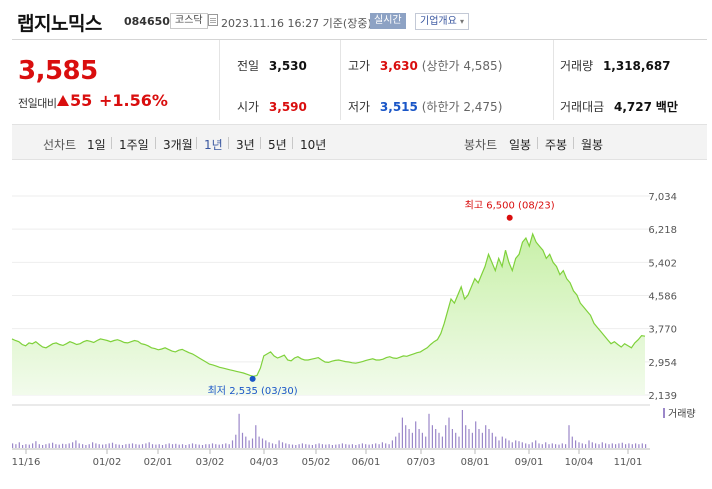 The height and width of the screenshot is (489, 712). Describe the element at coordinates (662, 396) in the screenshot. I see `y-tick-label: 2,139` at that location.